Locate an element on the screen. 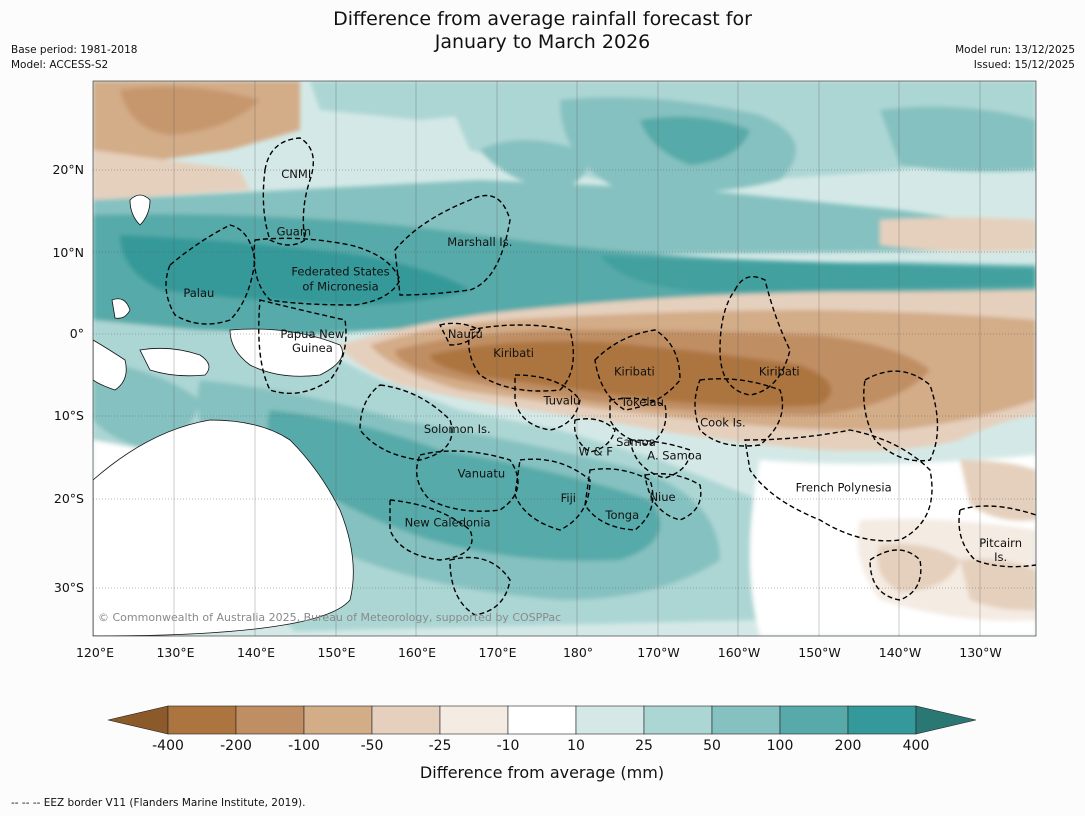 The image size is (1085, 816). longitude-tick-label: 160°W is located at coordinates (739, 652).